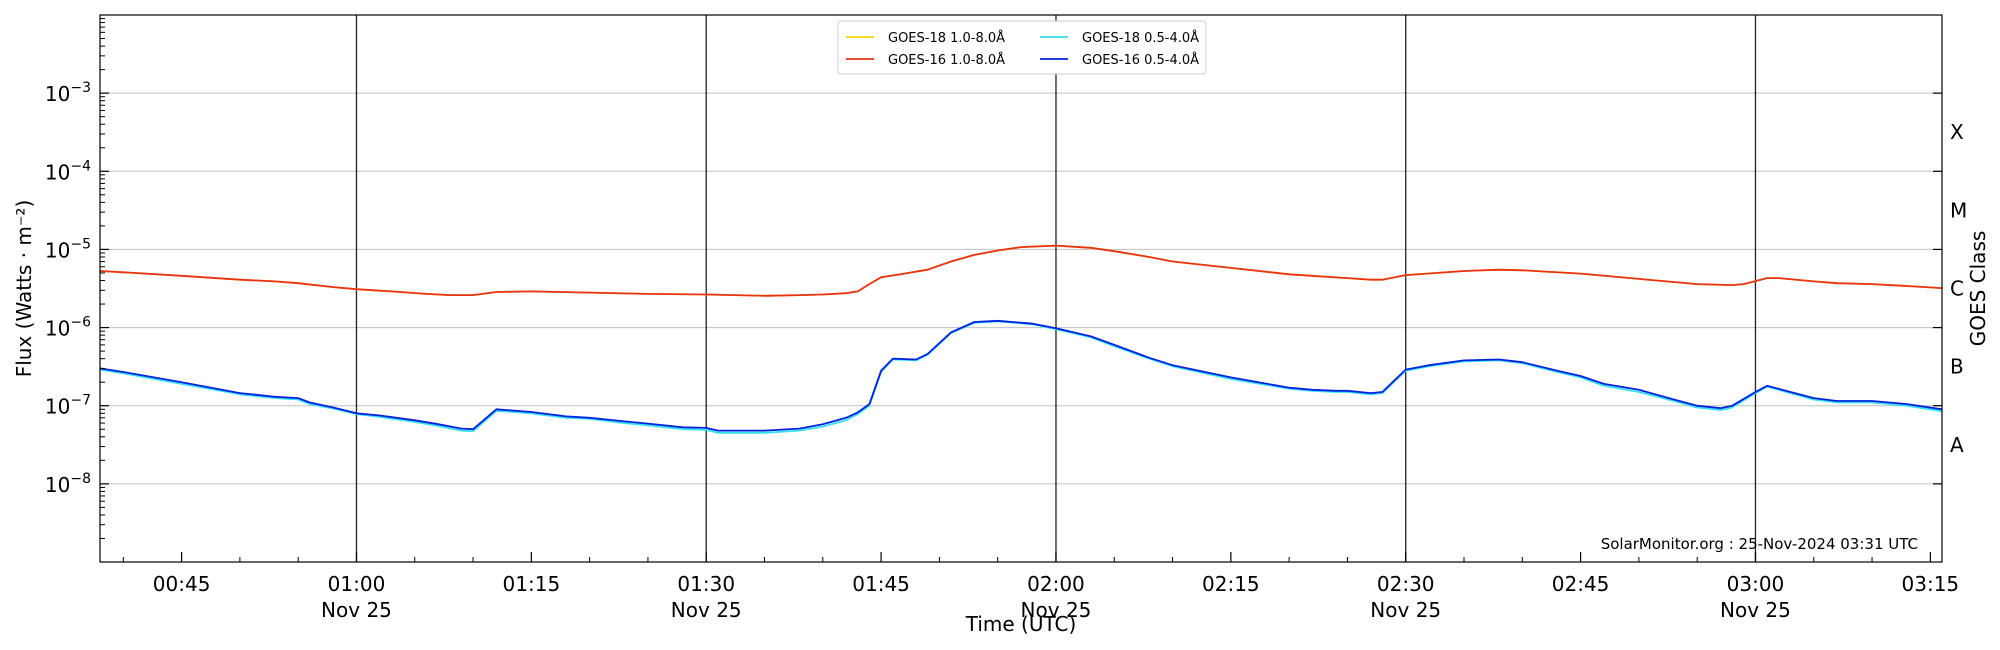 This screenshot has height=650, width=2000. What do you see at coordinates (68, 328) in the screenshot?
I see `y-tick-label: 10⁻⁶` at bounding box center [68, 328].